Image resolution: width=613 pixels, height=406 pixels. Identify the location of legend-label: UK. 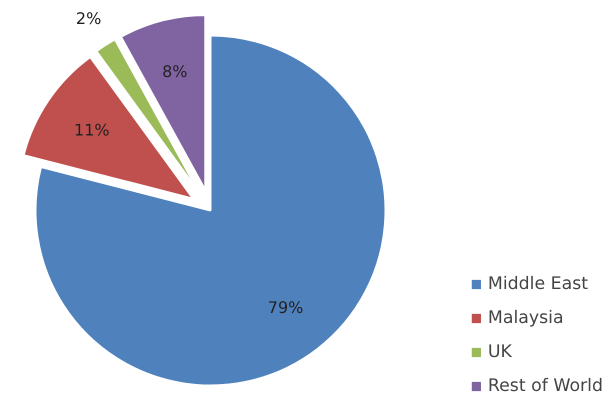
(500, 352).